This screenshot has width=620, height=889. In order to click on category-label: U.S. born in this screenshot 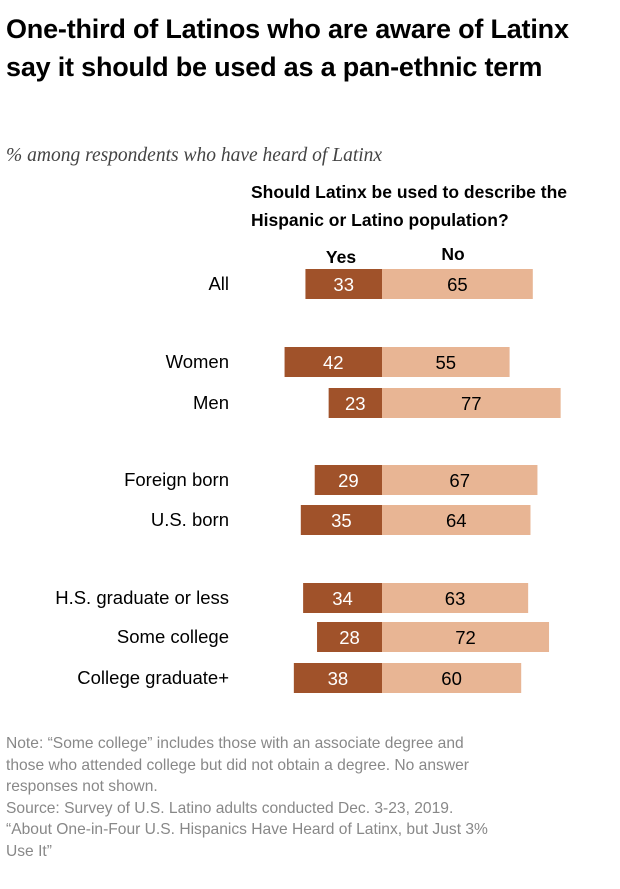, I will do `click(190, 519)`.